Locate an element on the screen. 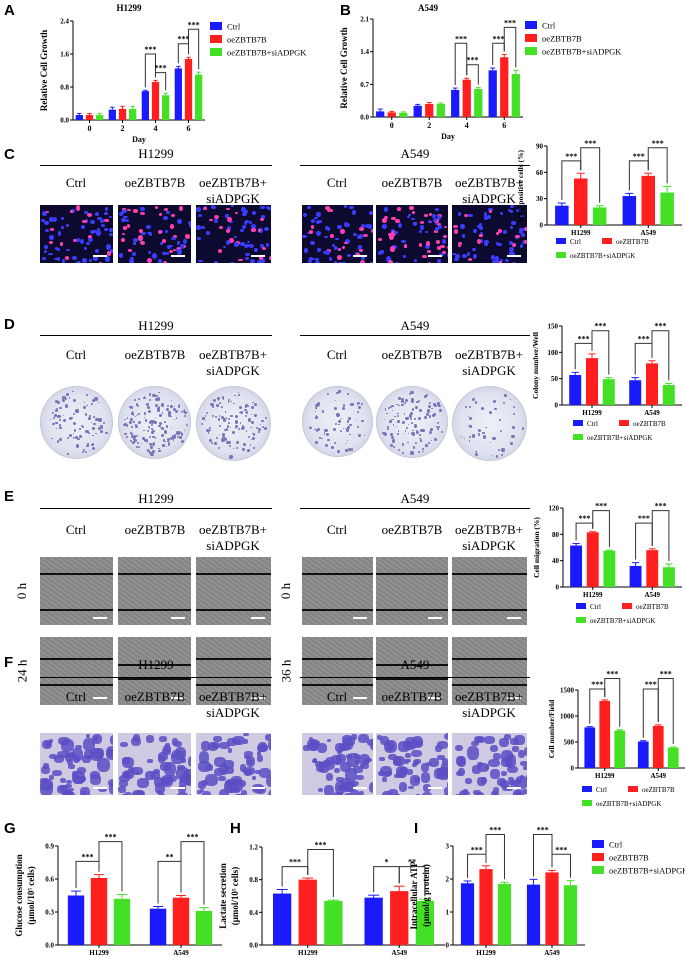 The height and width of the screenshot is (958, 685). chart-d-y-tick-label: 50 is located at coordinates (555, 379).